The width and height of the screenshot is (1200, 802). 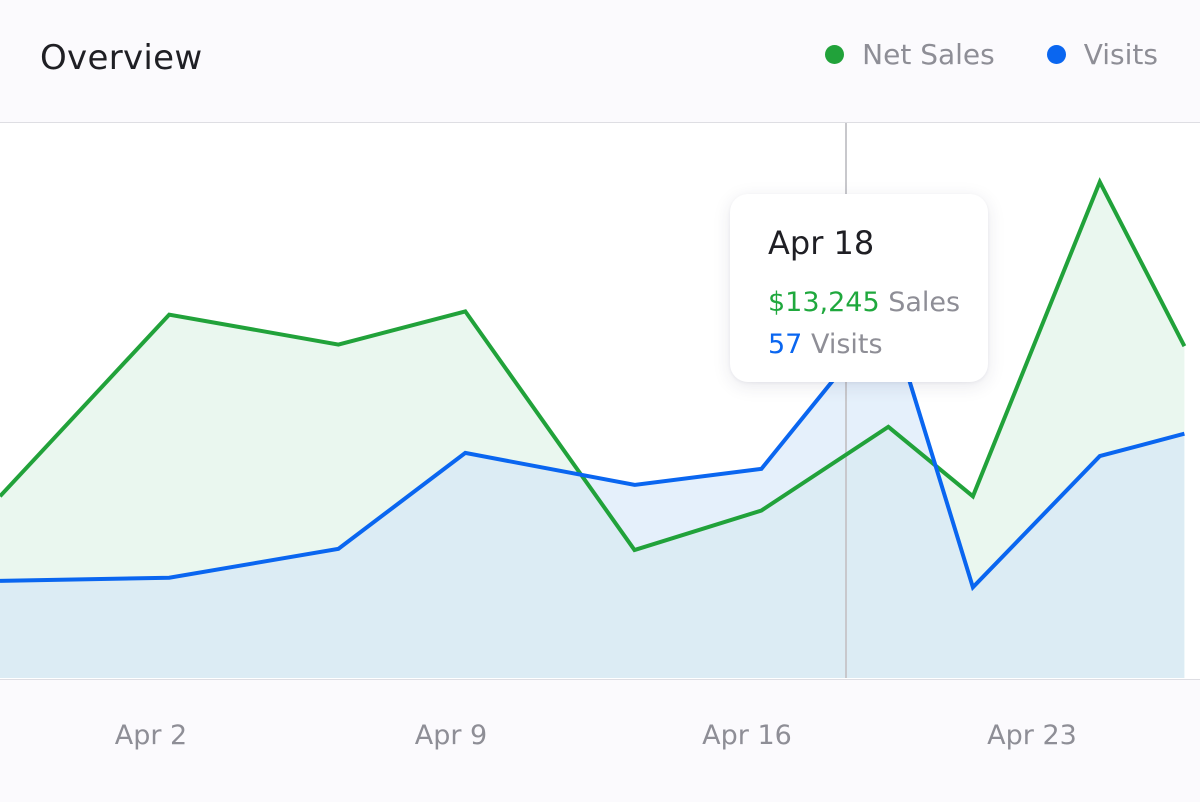 What do you see at coordinates (846, 344) in the screenshot?
I see `tooltip-visits-label: Visits` at bounding box center [846, 344].